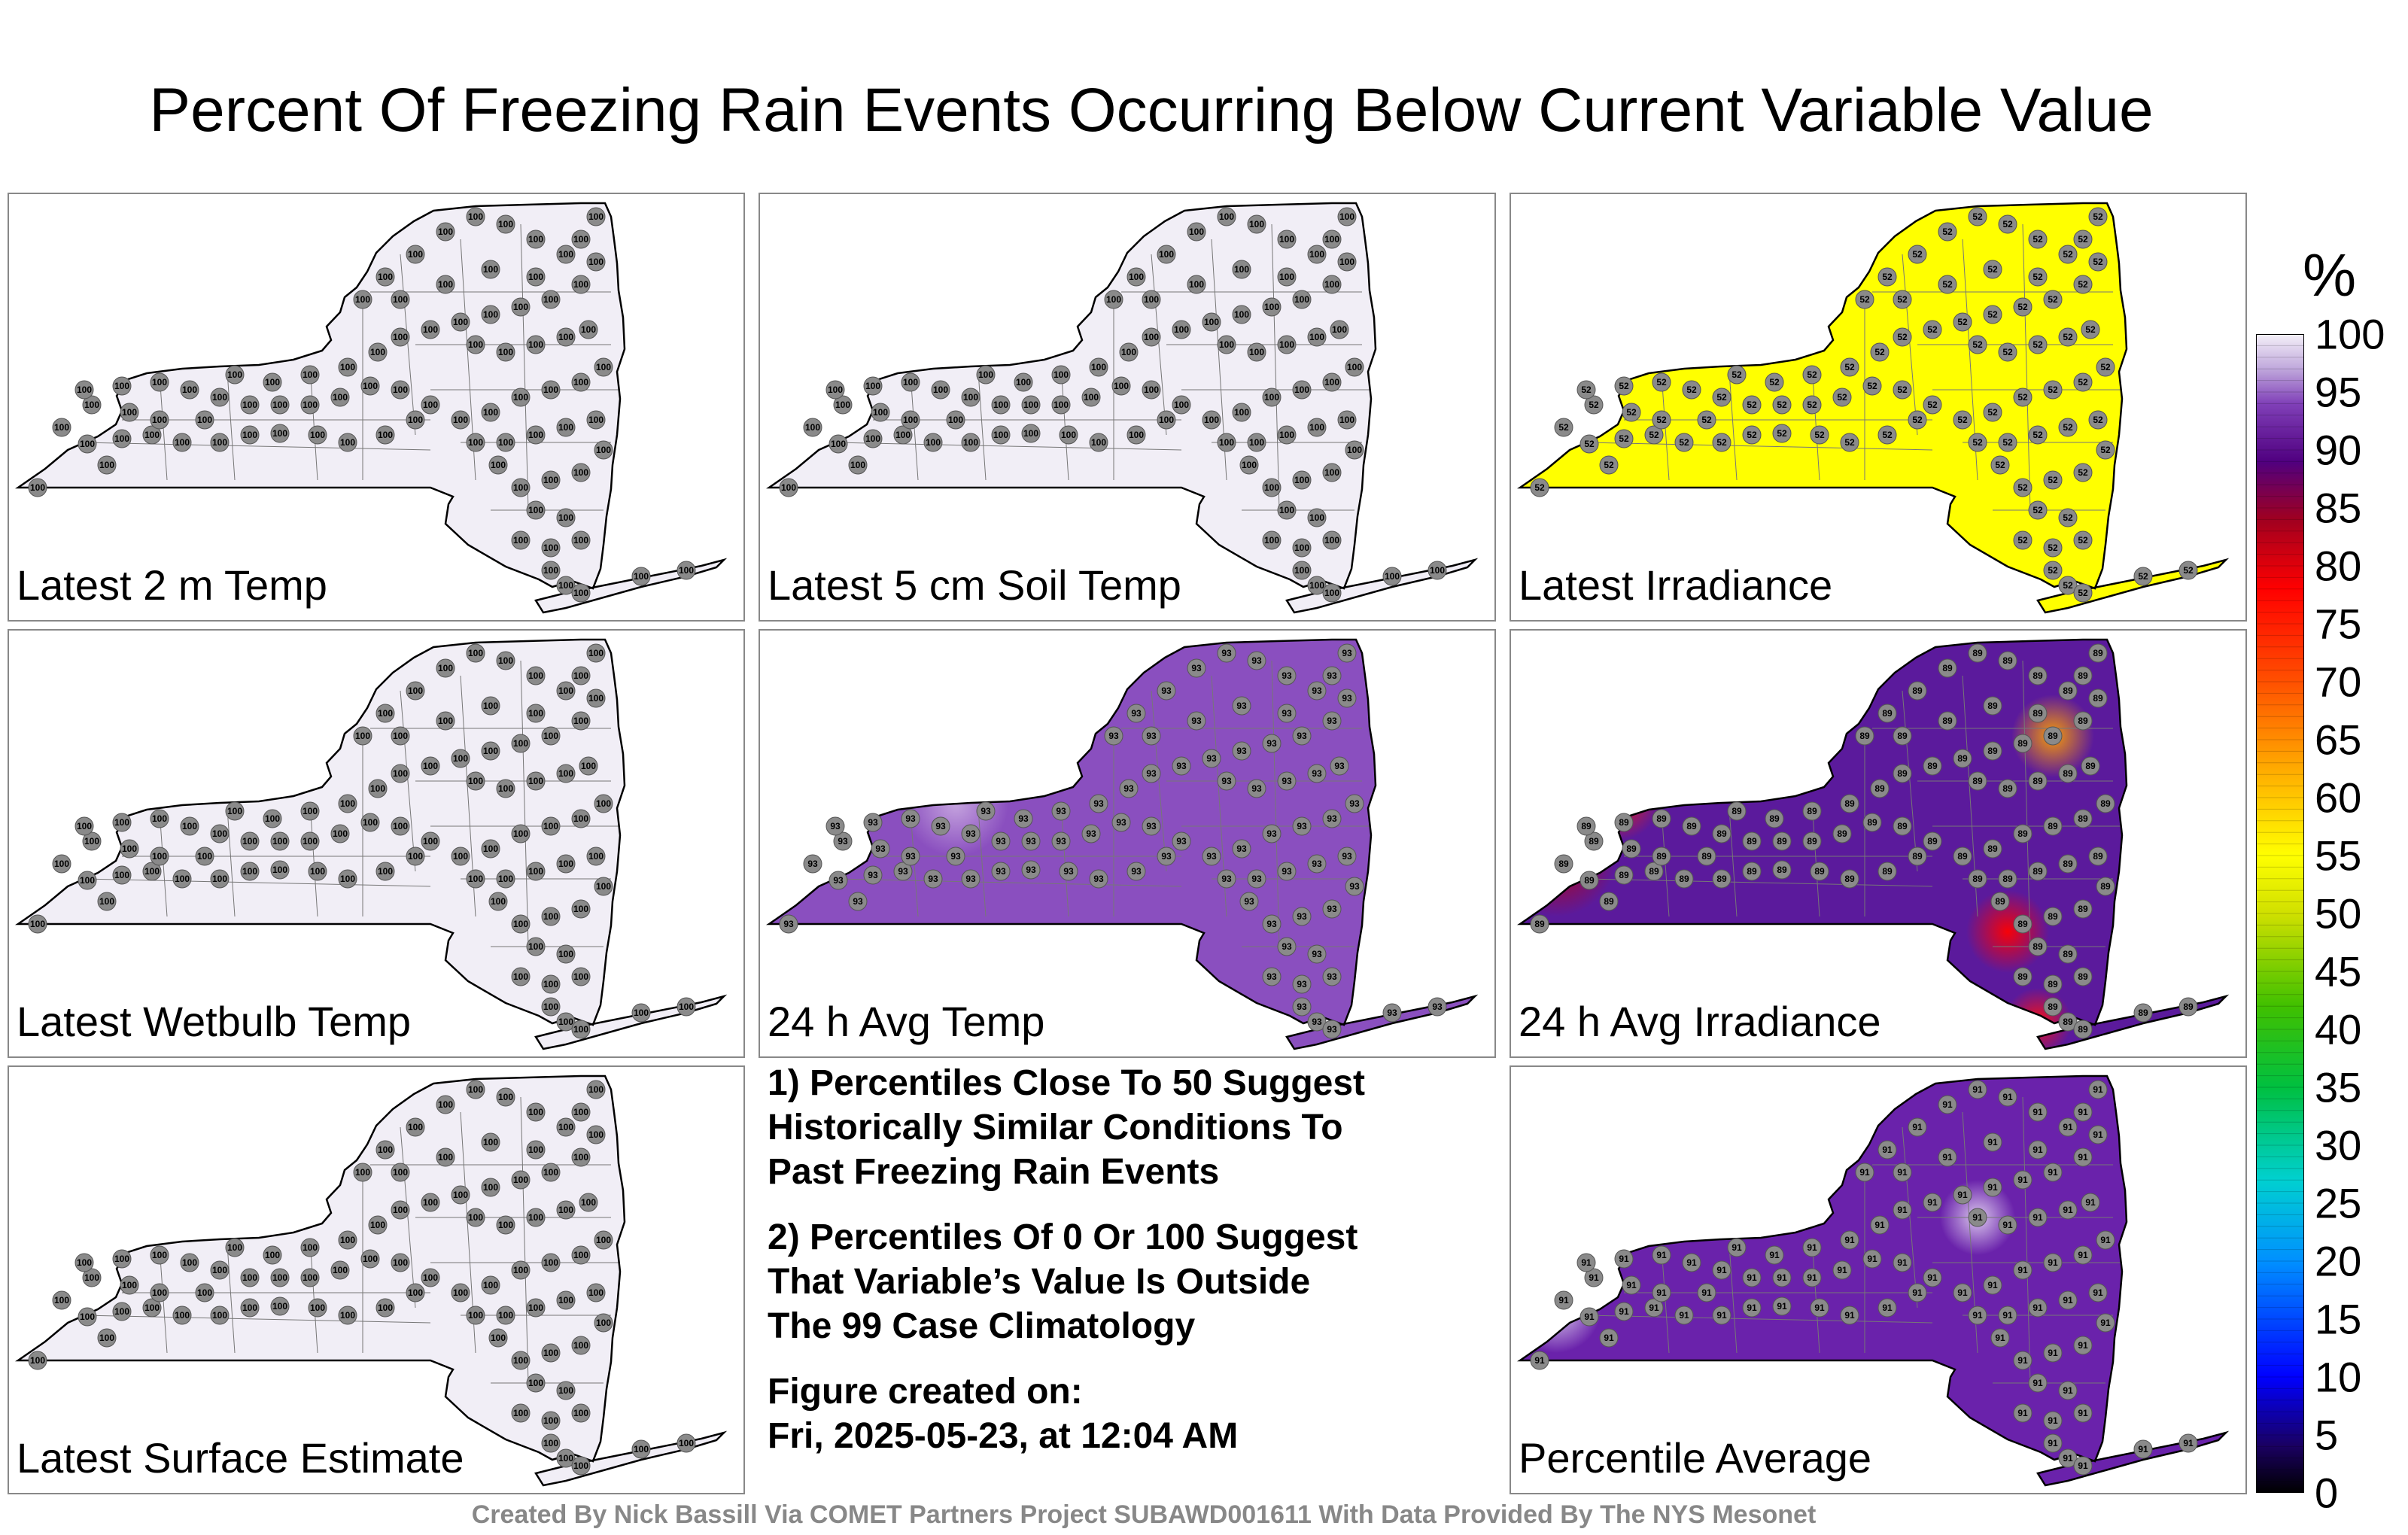 Image resolution: width=2408 pixels, height=1535 pixels. What do you see at coordinates (631, 586) in the screenshot?
I see `state-outline` at bounding box center [631, 586].